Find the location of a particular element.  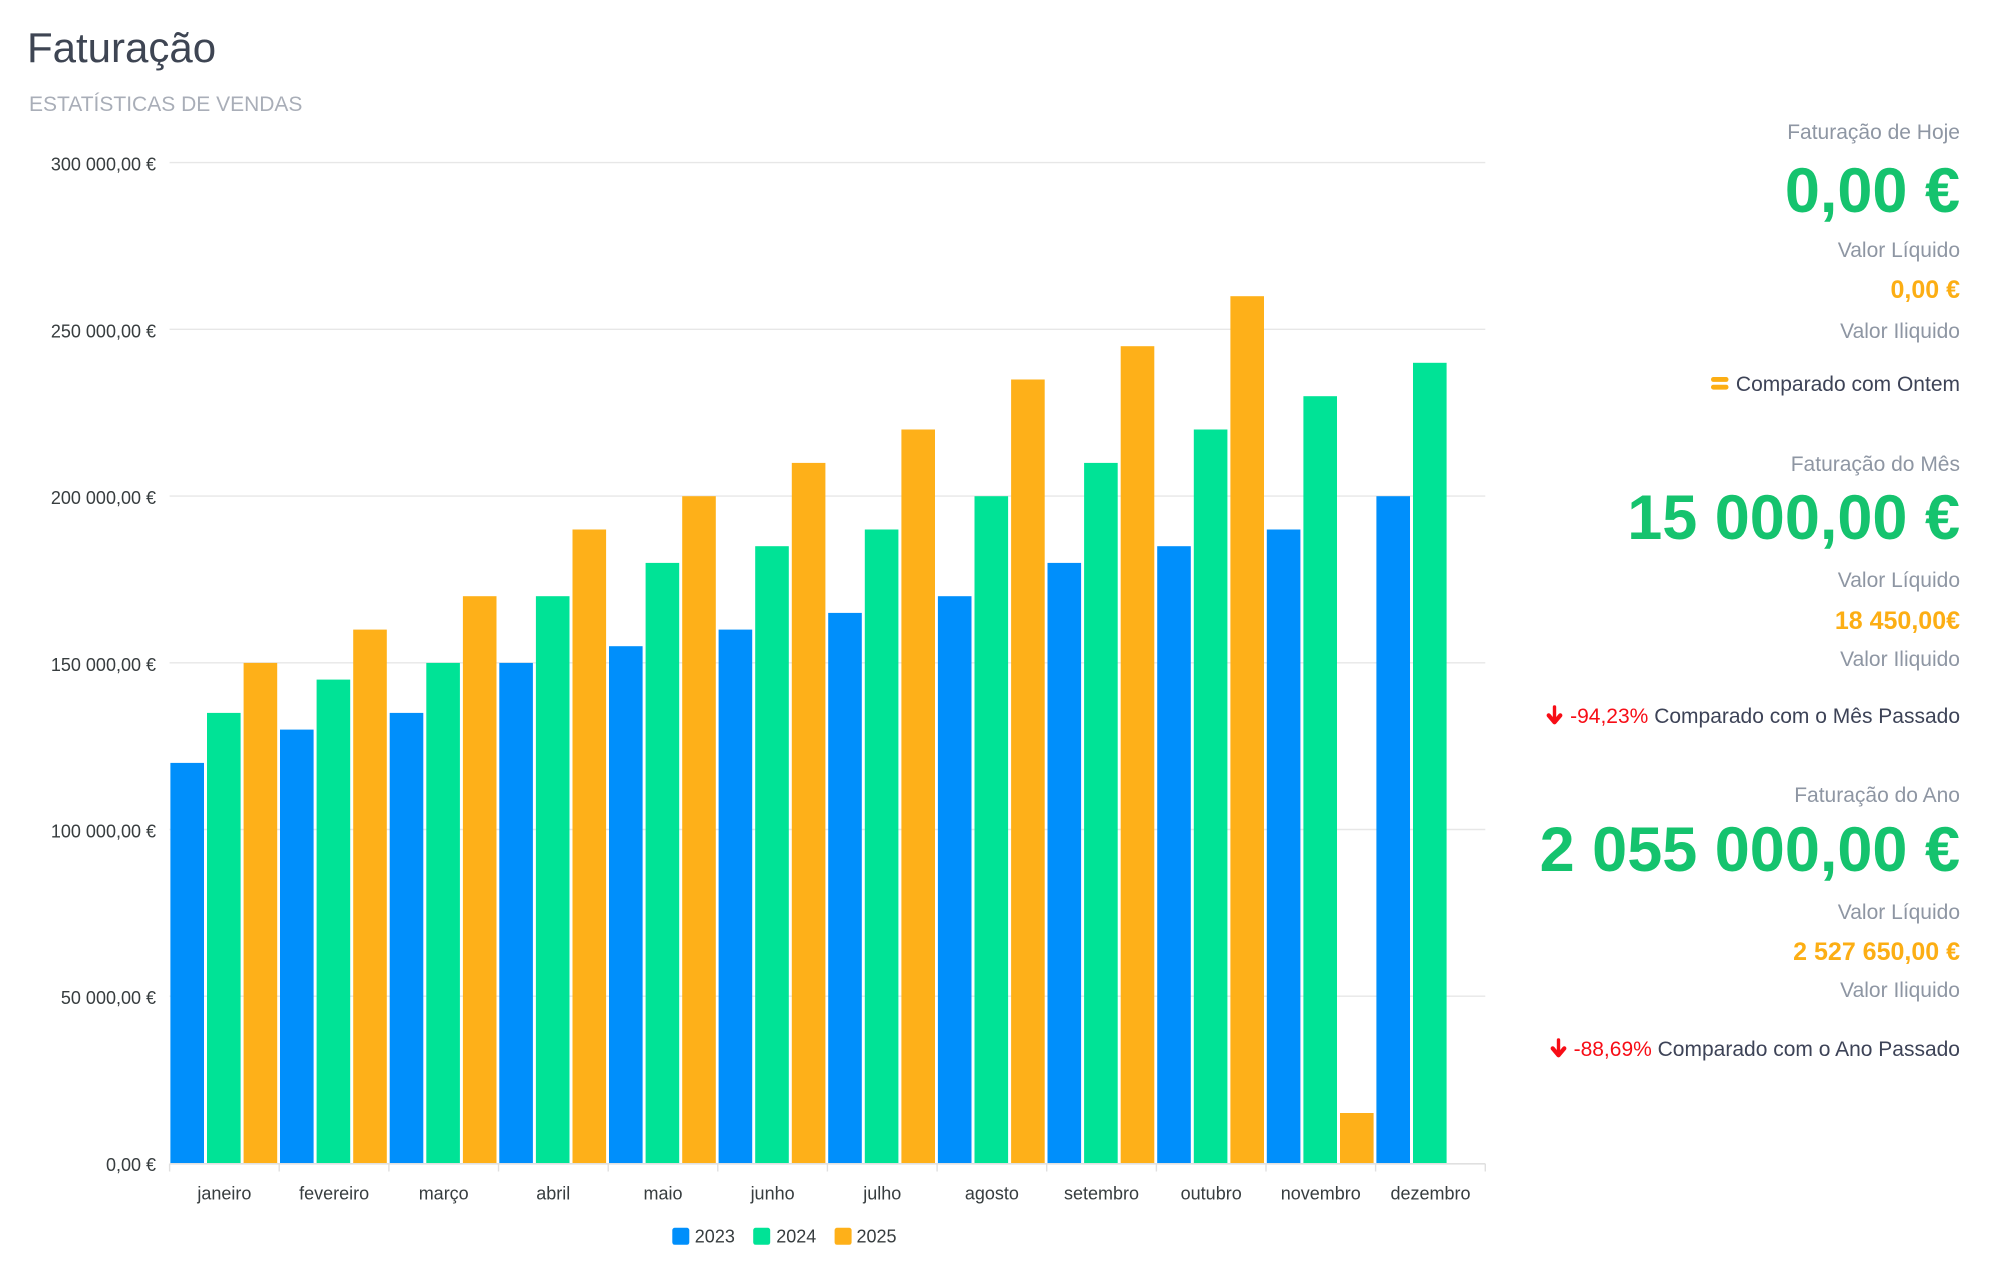

svg-text: maio is located at coordinates (662, 1194).